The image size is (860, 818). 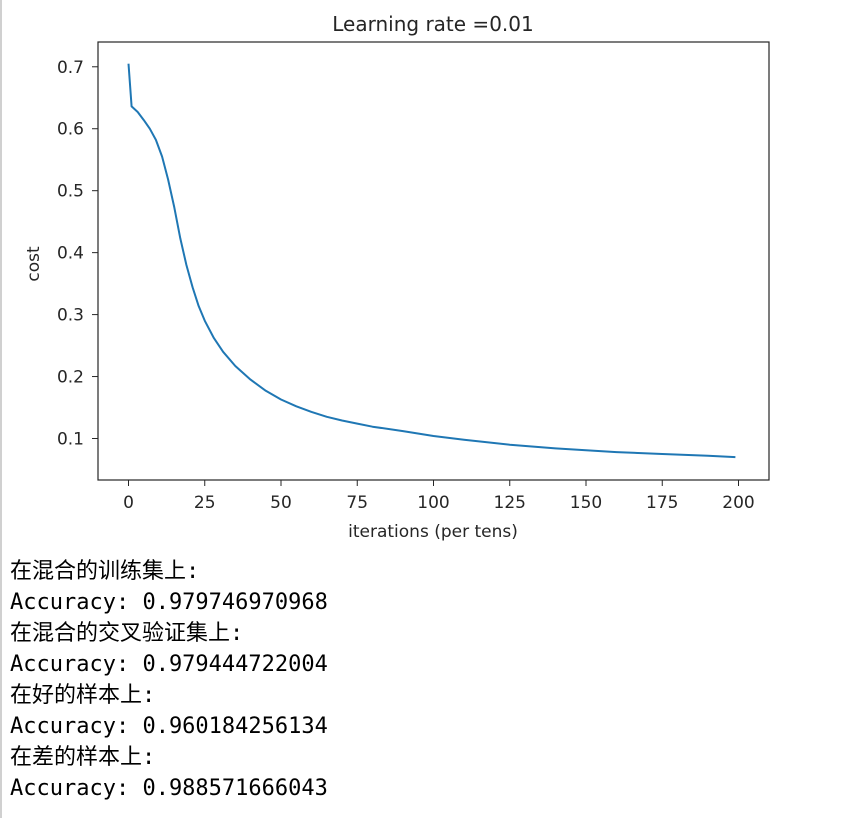 What do you see at coordinates (205, 503) in the screenshot?
I see `x-tick-label: 25` at bounding box center [205, 503].